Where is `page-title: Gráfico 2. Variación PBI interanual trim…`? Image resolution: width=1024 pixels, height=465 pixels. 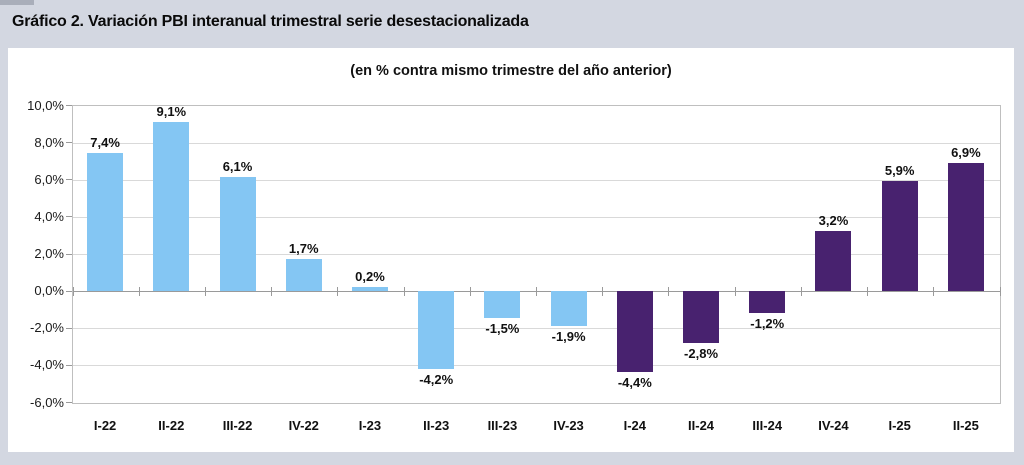
page-title: Gráfico 2. Variación PBI interanual trim… is located at coordinates (270, 21).